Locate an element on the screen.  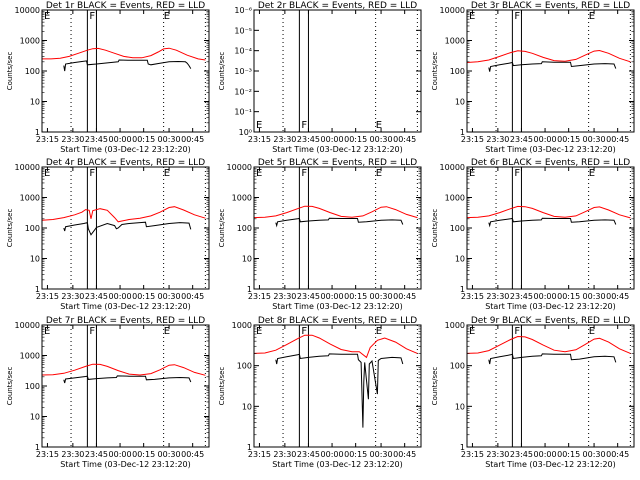
y-tick-label: 10⁻¹ is located at coordinates (243, 112).